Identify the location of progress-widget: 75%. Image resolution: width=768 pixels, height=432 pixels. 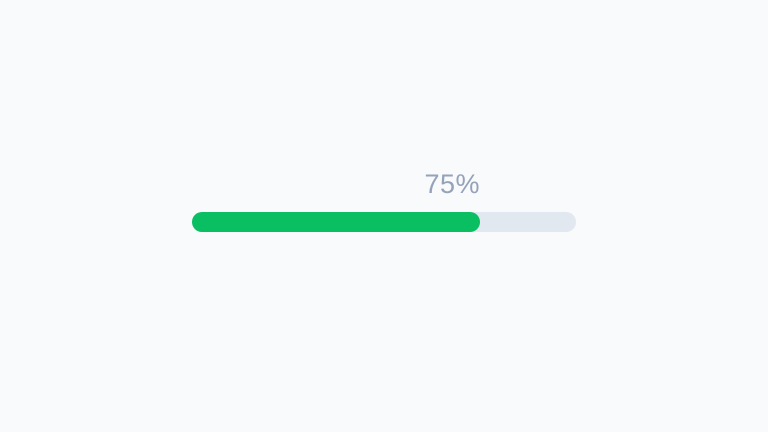
(384, 201).